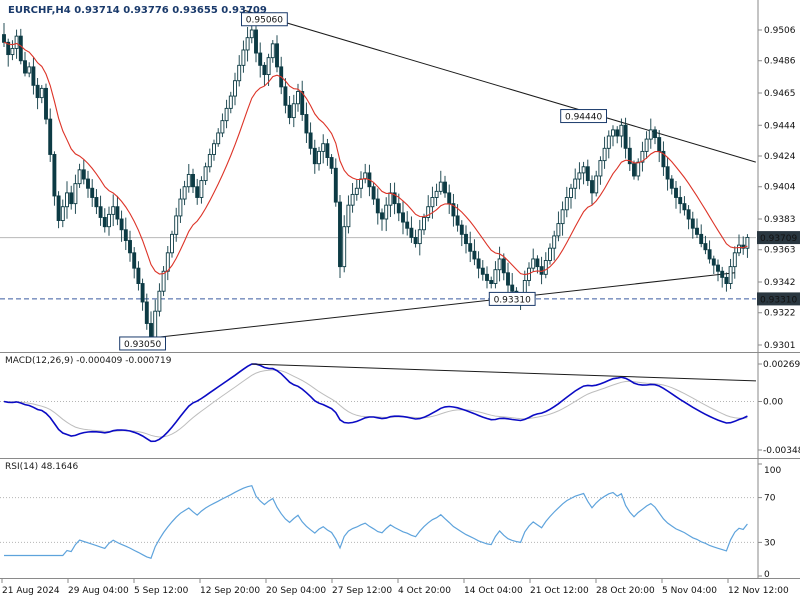  I want to click on svg-text: 28 Oct 20:00, so click(625, 591).